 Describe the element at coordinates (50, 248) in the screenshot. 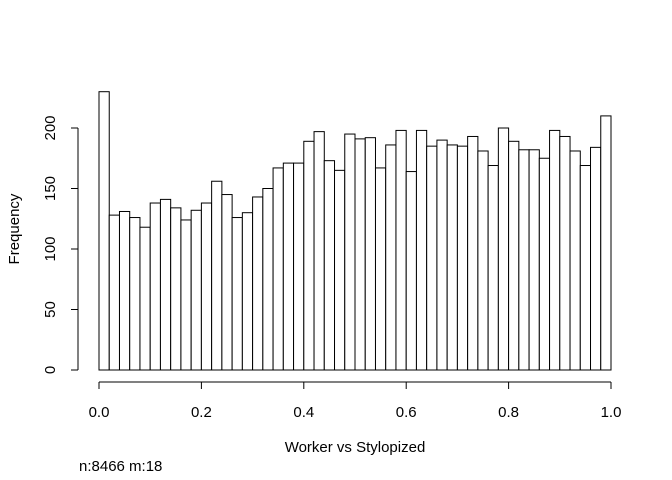

I see `y-tick-label: 100` at that location.